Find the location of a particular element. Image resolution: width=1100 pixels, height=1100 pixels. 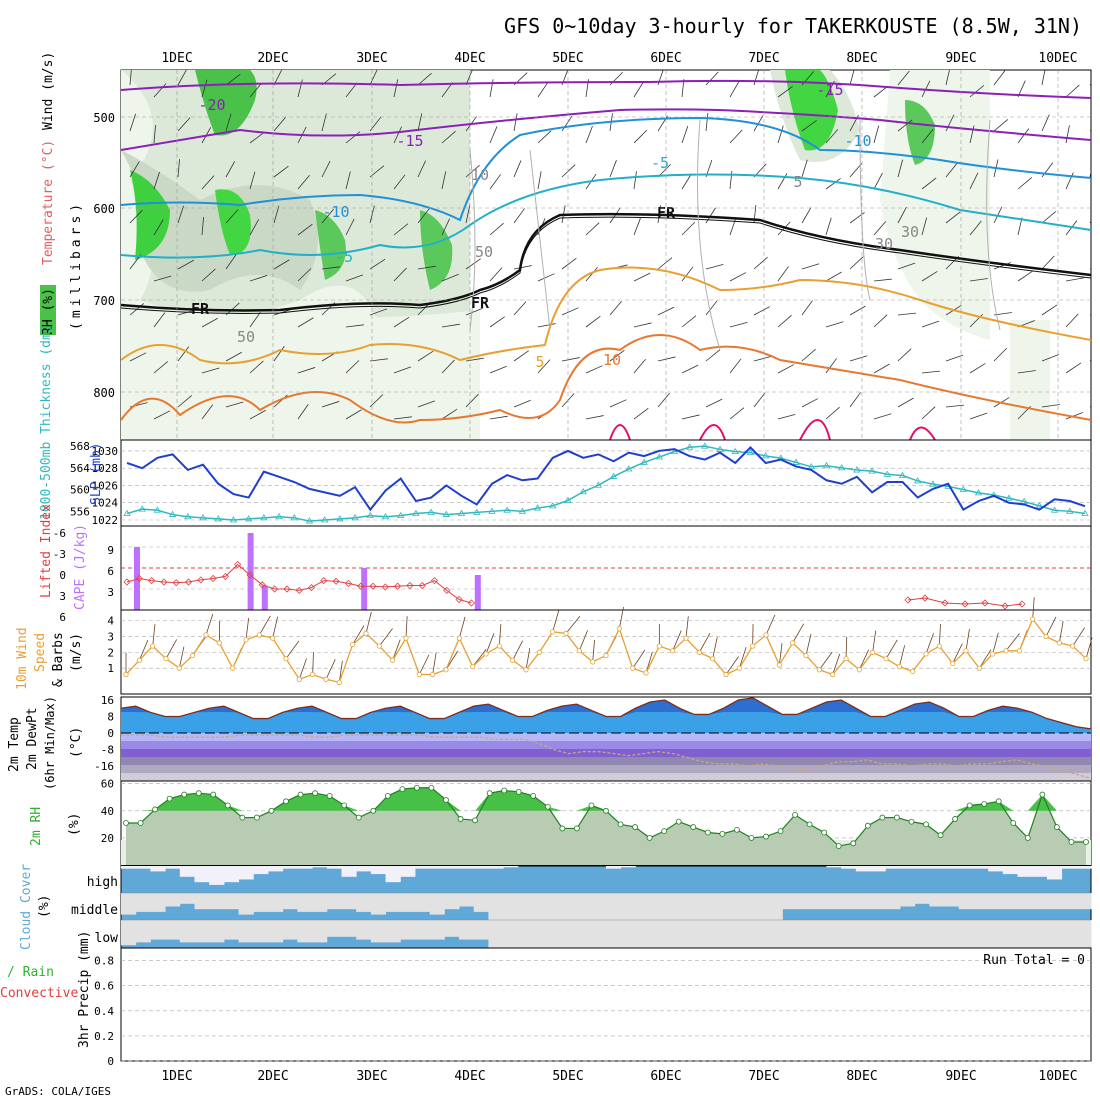

cape-bars is located at coordinates (307, 571).